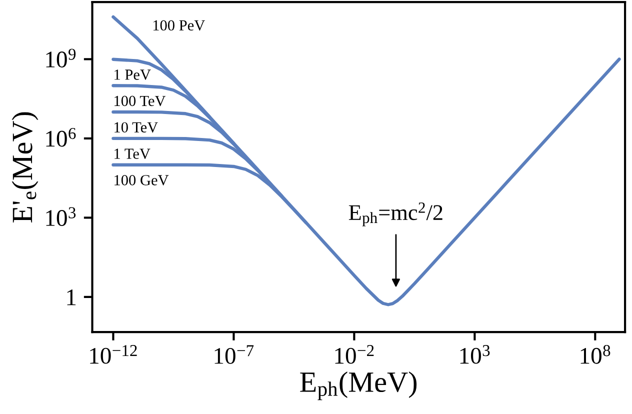  Describe the element at coordinates (61, 58) in the screenshot. I see `y-tick-label: 10$^{9}$` at that location.